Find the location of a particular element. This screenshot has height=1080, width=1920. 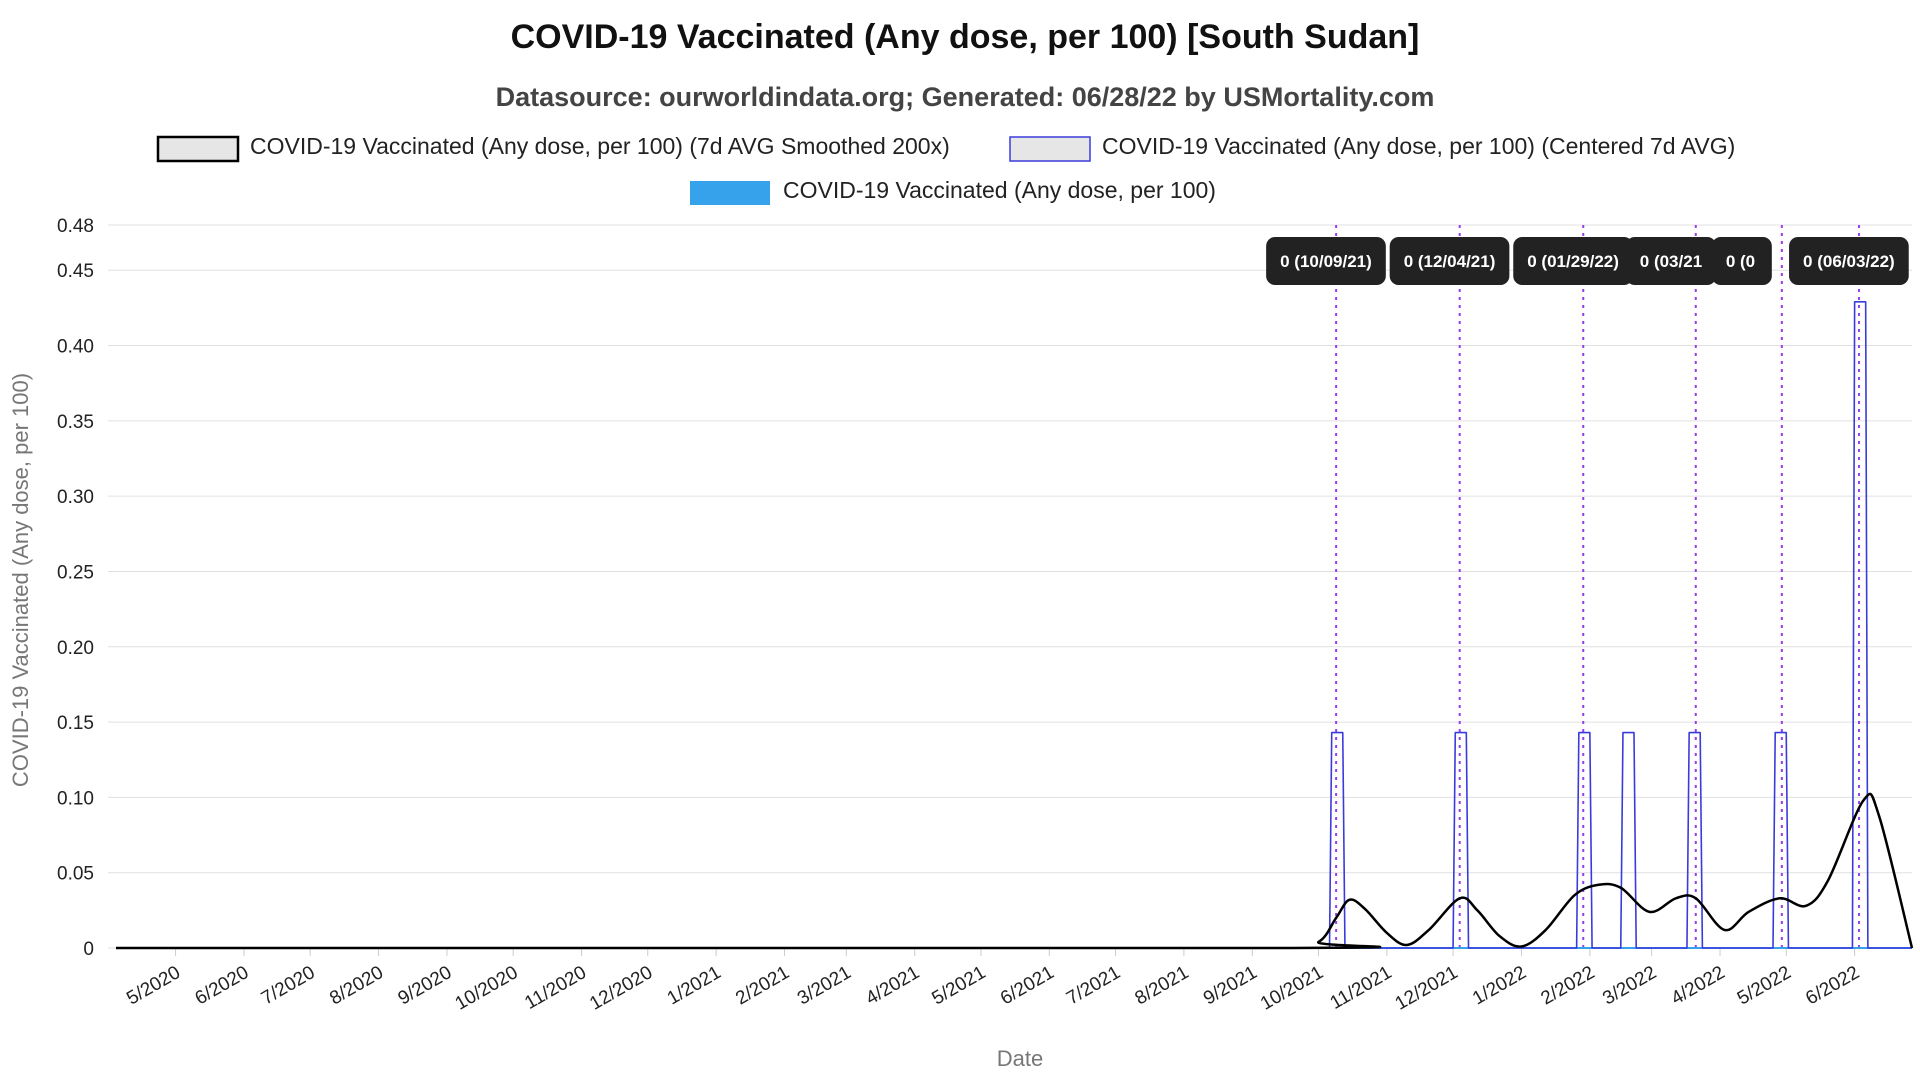

x-tick-label: 5/2022 is located at coordinates (1764, 985).